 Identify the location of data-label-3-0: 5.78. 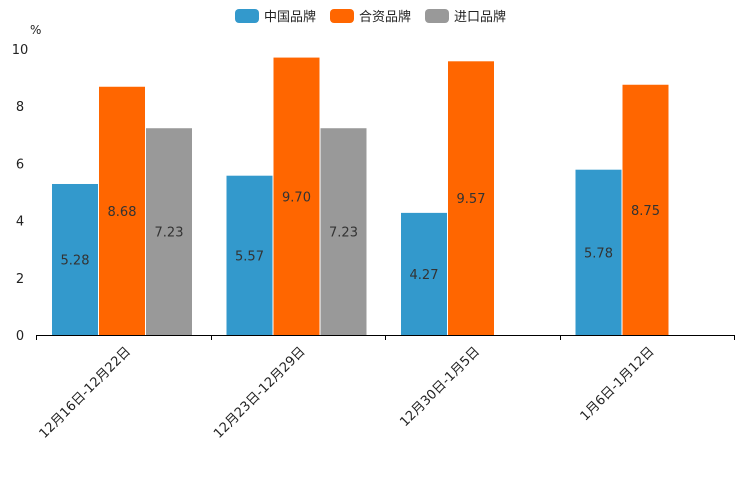
(598, 253).